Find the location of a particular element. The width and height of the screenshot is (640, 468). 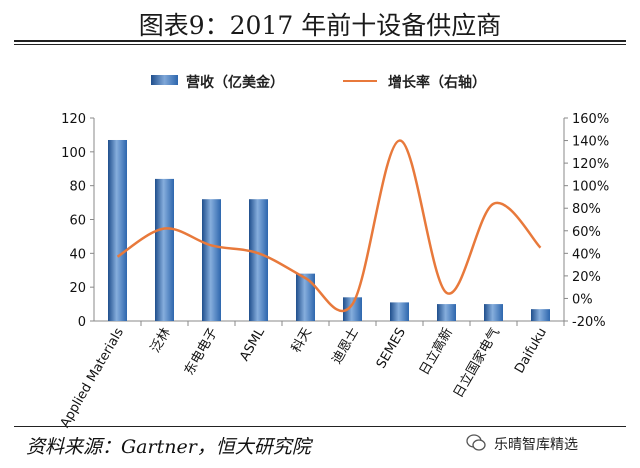

category-label: 东电电子 is located at coordinates (201, 352).